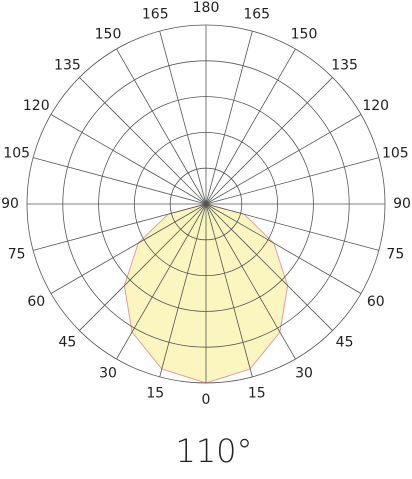 The image size is (412, 479). Describe the element at coordinates (206, 8) in the screenshot. I see `angle-label: 180` at that location.